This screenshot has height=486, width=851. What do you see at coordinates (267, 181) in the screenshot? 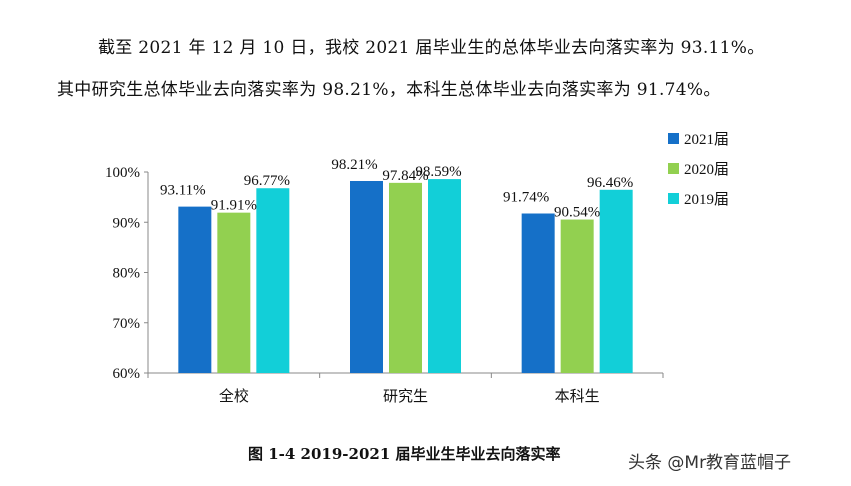
I see `data-label: 96.77%` at bounding box center [267, 181].